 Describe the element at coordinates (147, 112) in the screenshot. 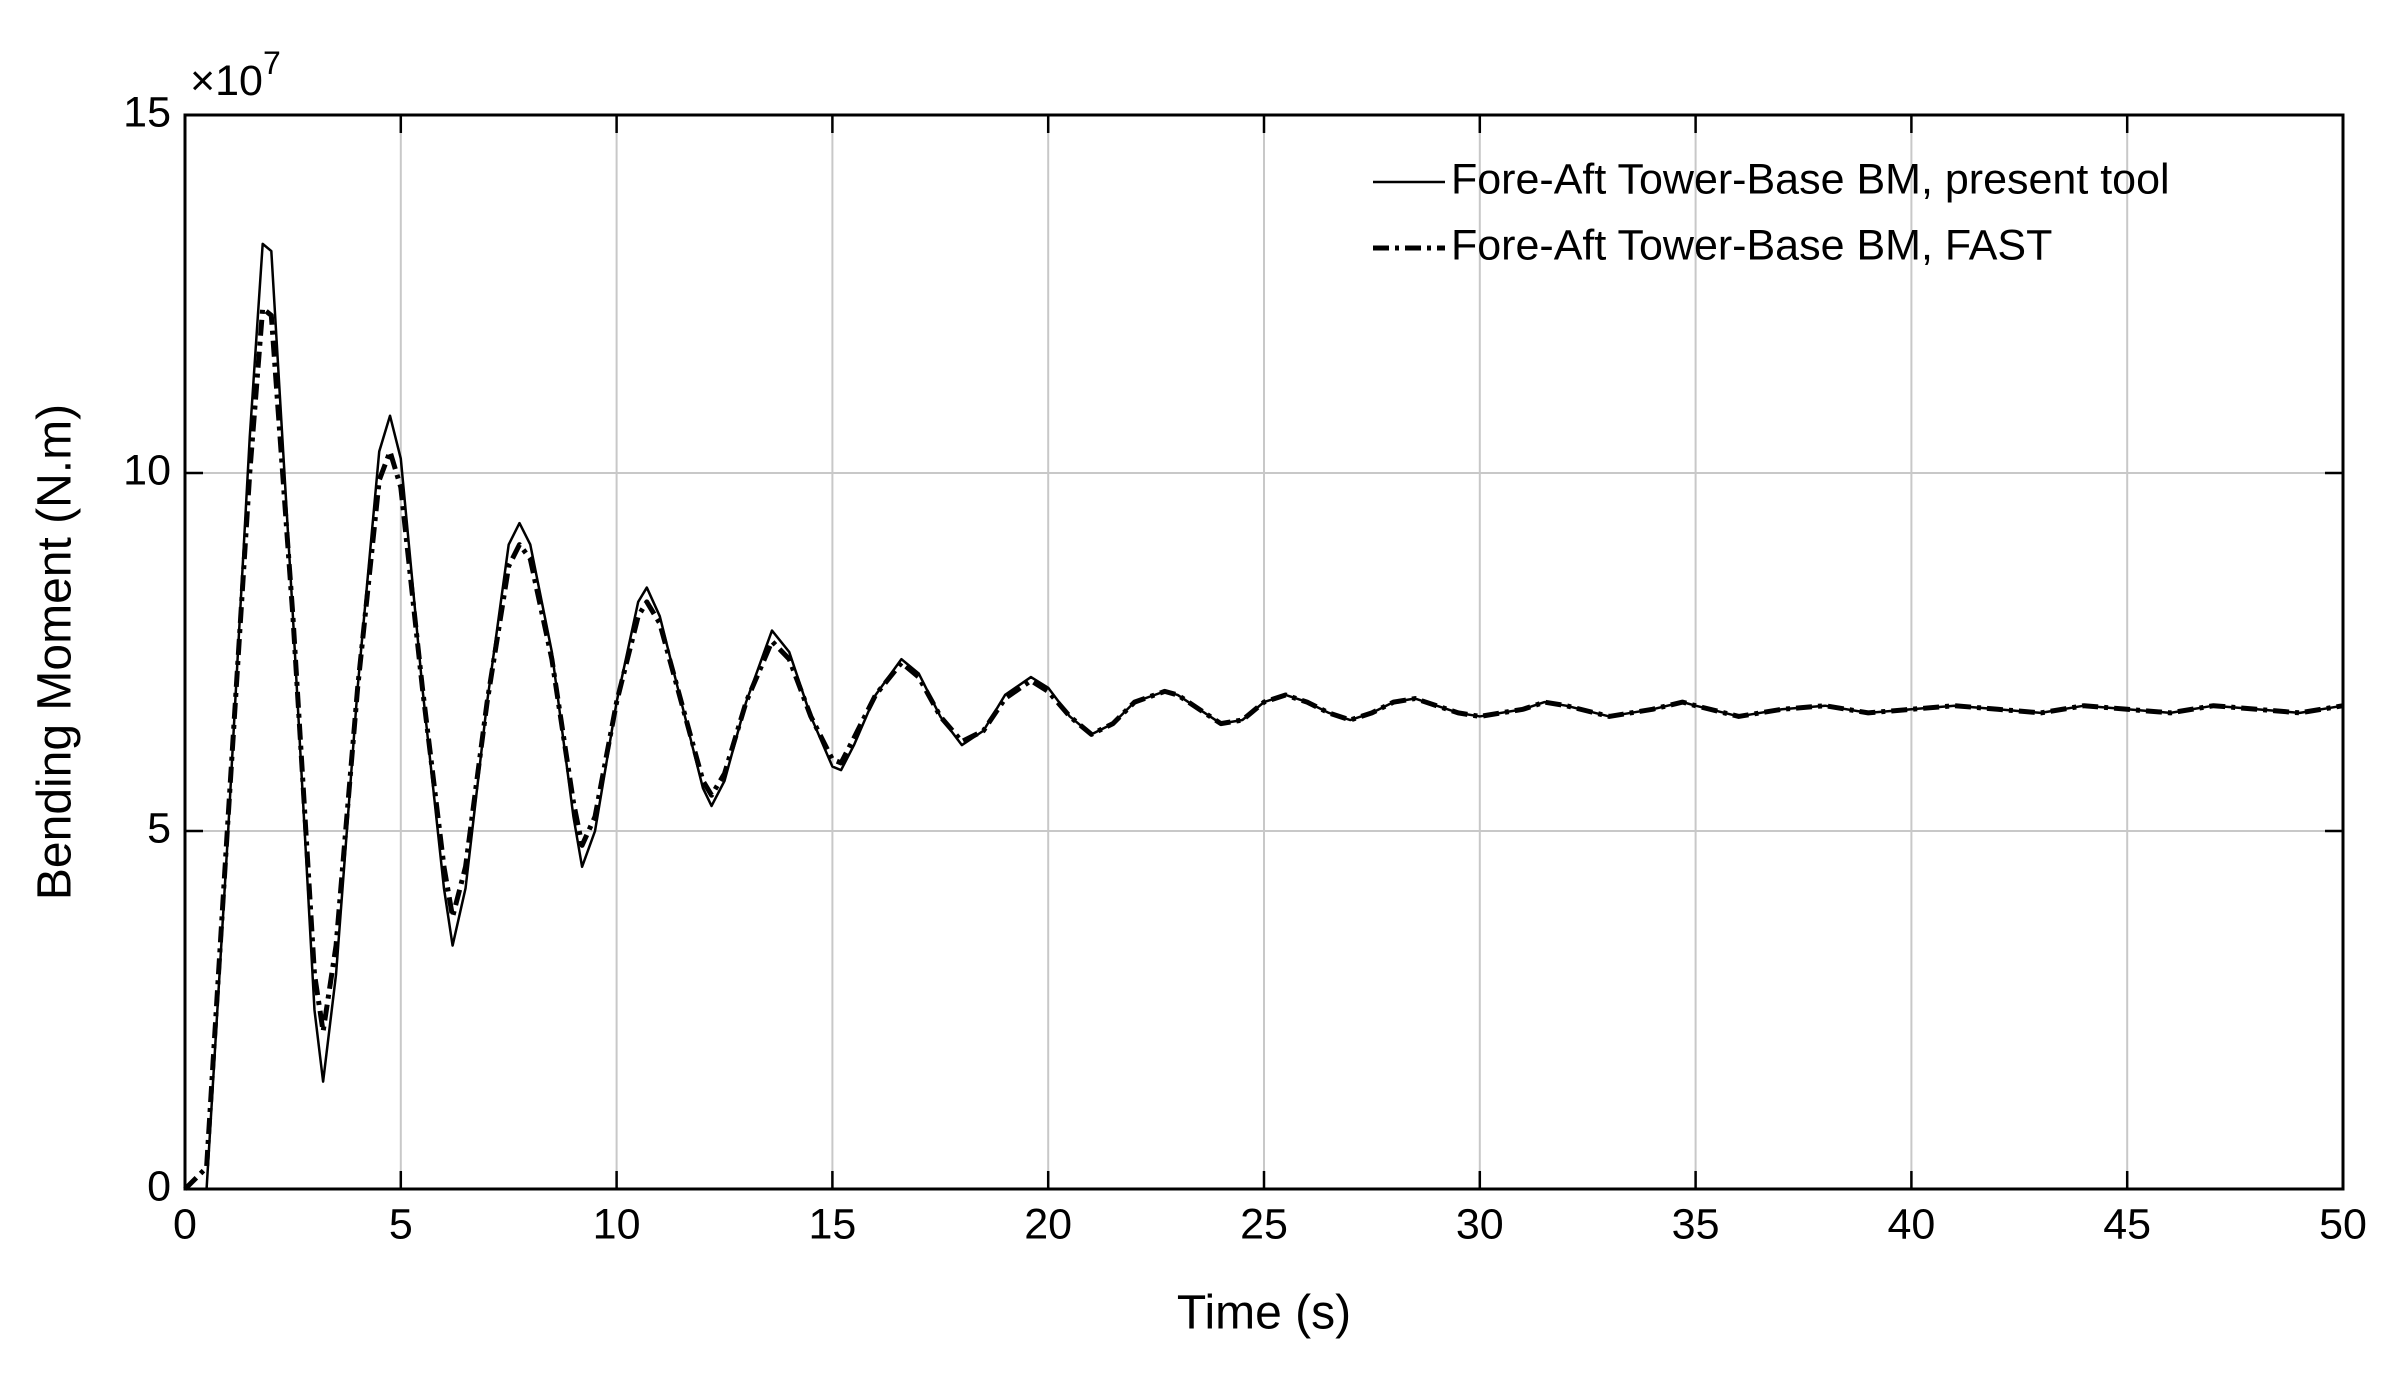

I see `y-tick-label: 15` at that location.